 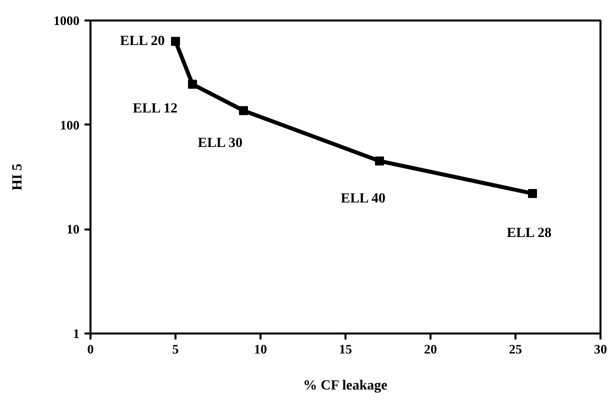 What do you see at coordinates (345, 349) in the screenshot?
I see `x-tick-label: 15` at bounding box center [345, 349].